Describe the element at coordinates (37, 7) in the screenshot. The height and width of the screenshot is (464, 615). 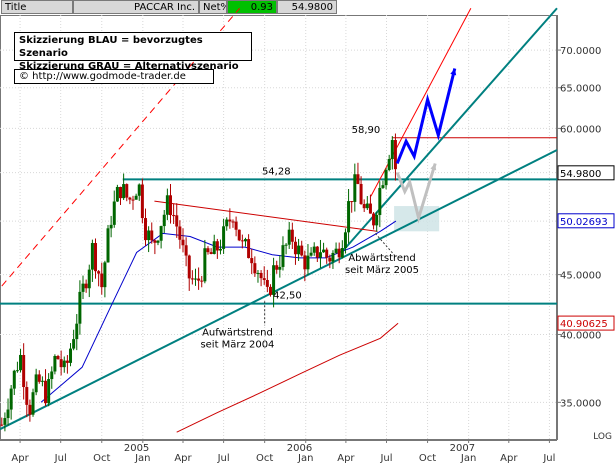
I see `title-field: Title` at that location.